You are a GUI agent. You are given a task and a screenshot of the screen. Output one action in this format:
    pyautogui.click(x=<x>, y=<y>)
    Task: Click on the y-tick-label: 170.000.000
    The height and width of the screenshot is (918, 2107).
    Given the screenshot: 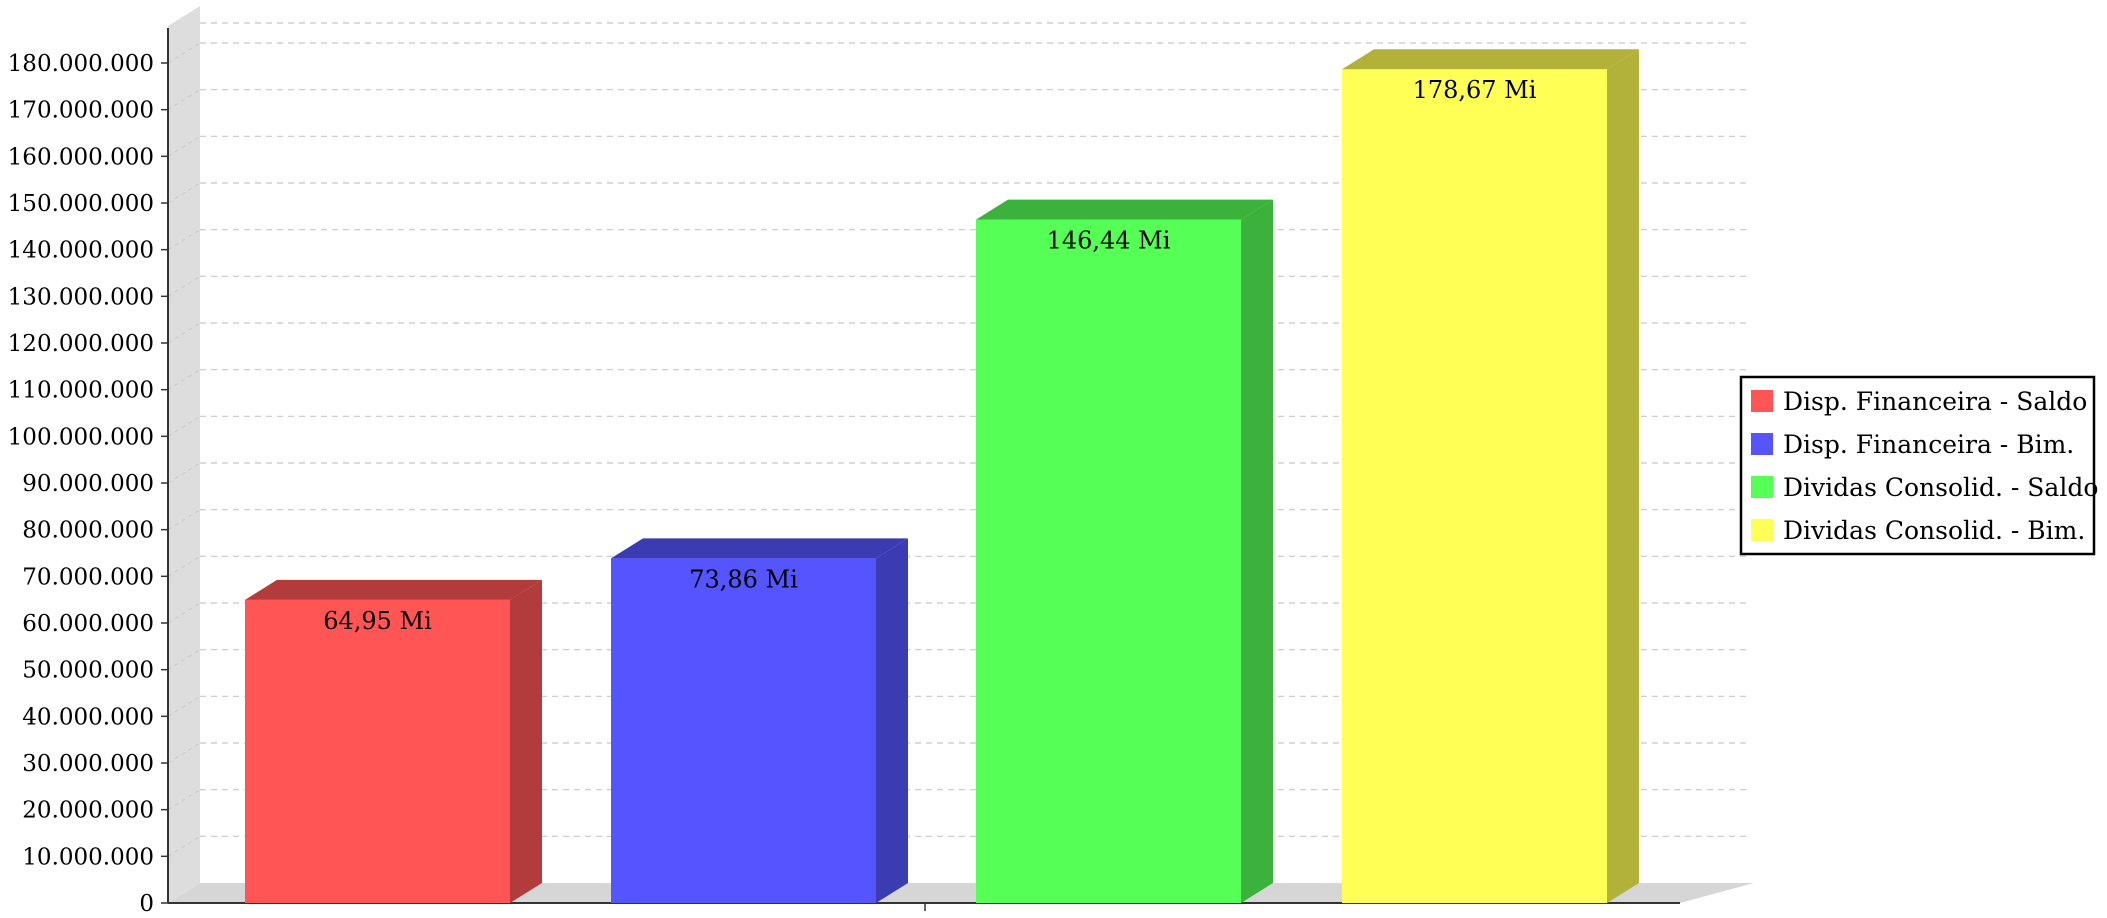 What is the action you would take?
    pyautogui.click(x=81, y=111)
    